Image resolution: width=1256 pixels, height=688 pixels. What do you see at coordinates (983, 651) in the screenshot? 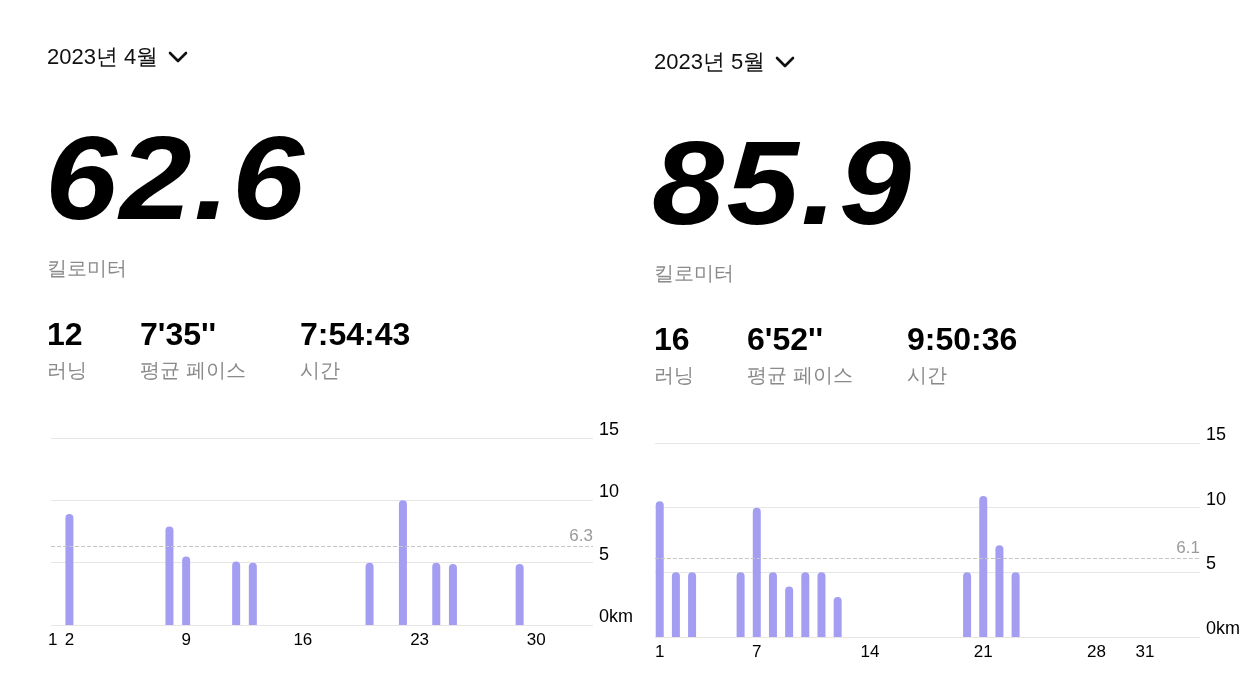
I see `x-tick-label: 21` at bounding box center [983, 651].